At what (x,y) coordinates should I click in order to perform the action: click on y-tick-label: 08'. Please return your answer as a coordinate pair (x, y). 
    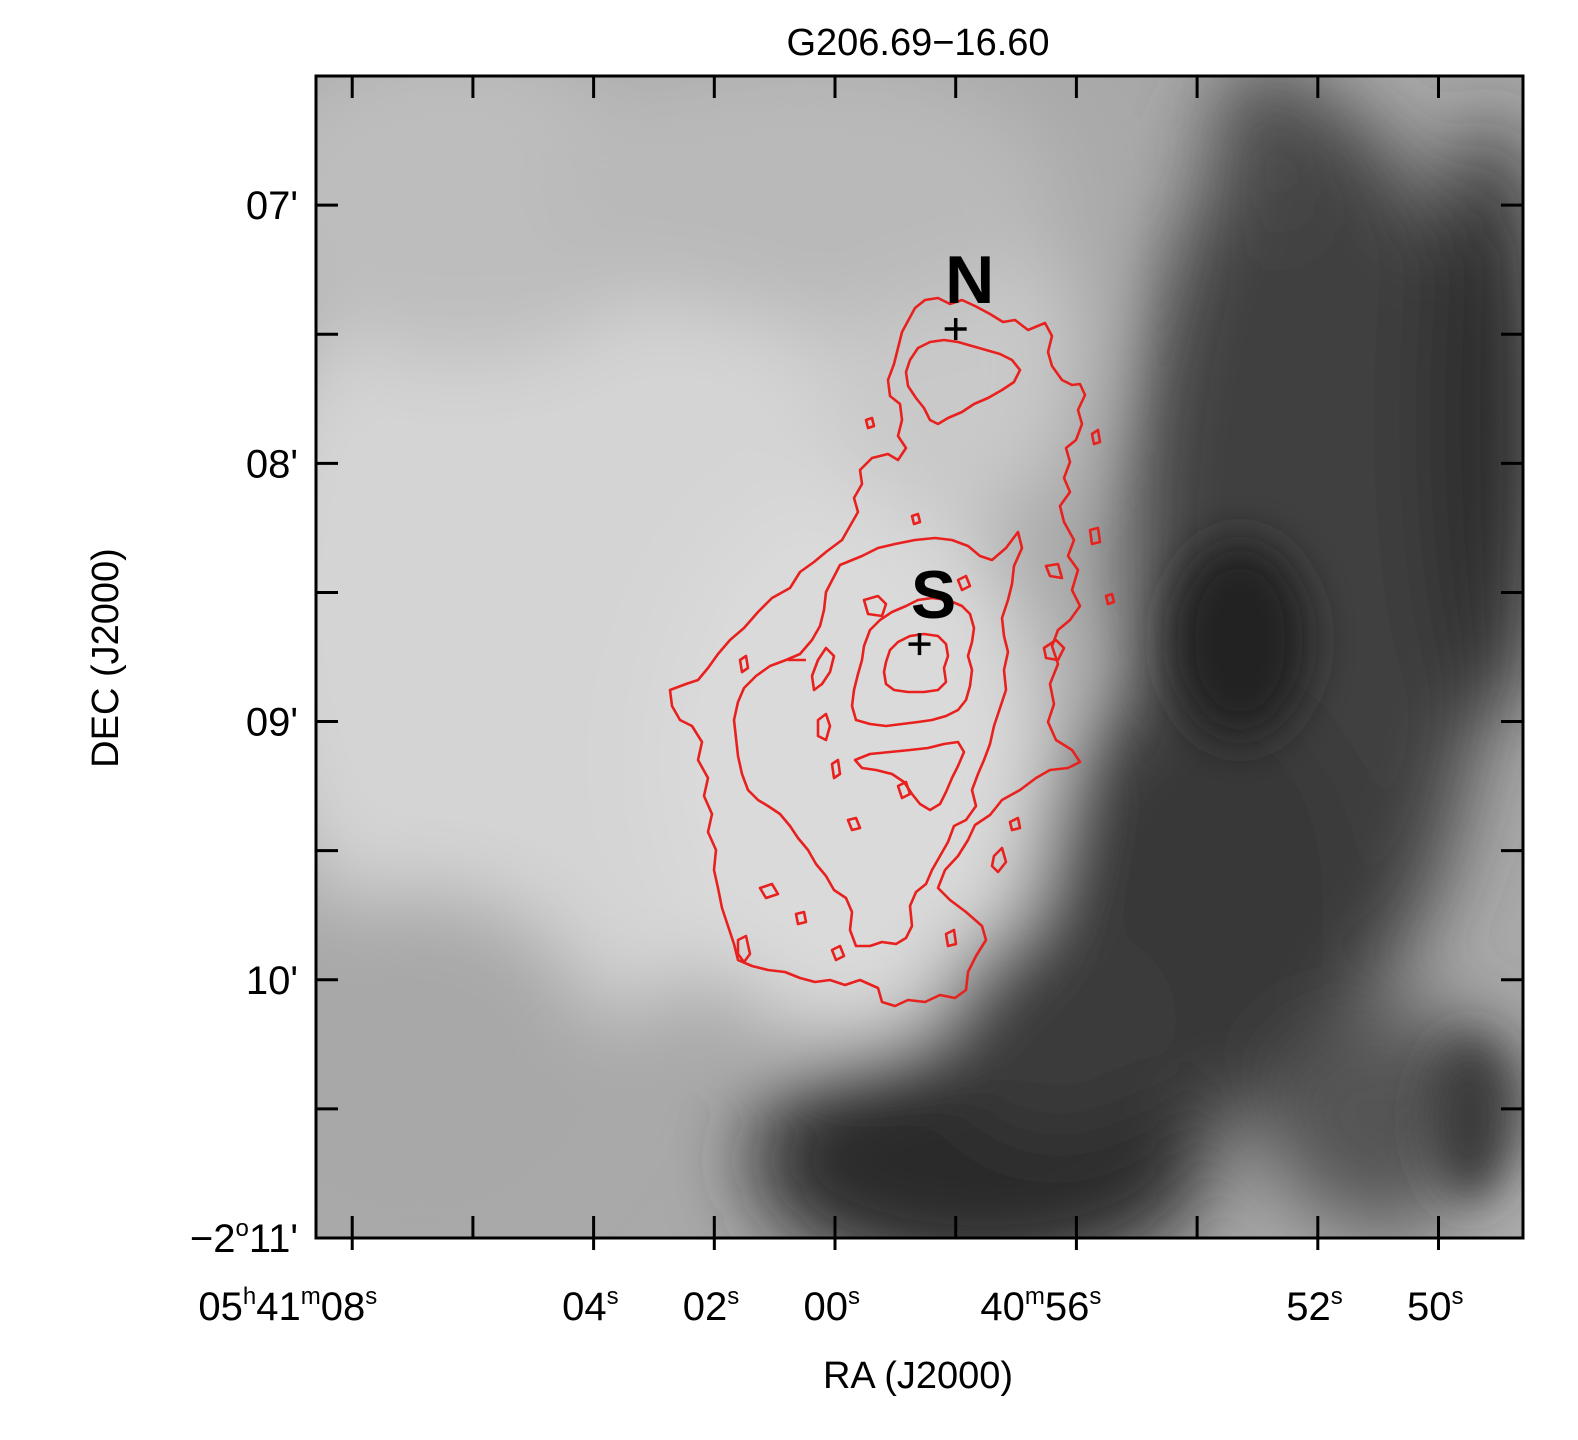
    Looking at the image, I should click on (272, 464).